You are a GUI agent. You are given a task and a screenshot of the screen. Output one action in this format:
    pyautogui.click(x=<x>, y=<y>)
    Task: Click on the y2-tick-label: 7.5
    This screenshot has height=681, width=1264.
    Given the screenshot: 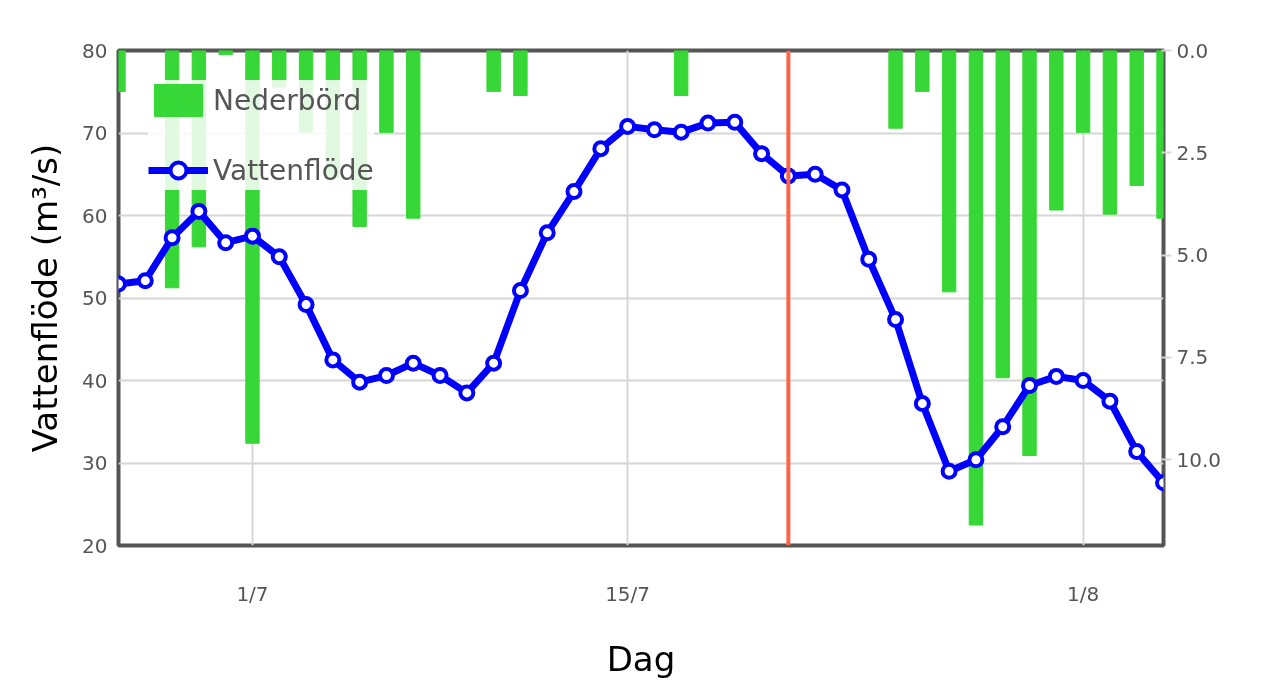 What is the action you would take?
    pyautogui.click(x=1192, y=357)
    